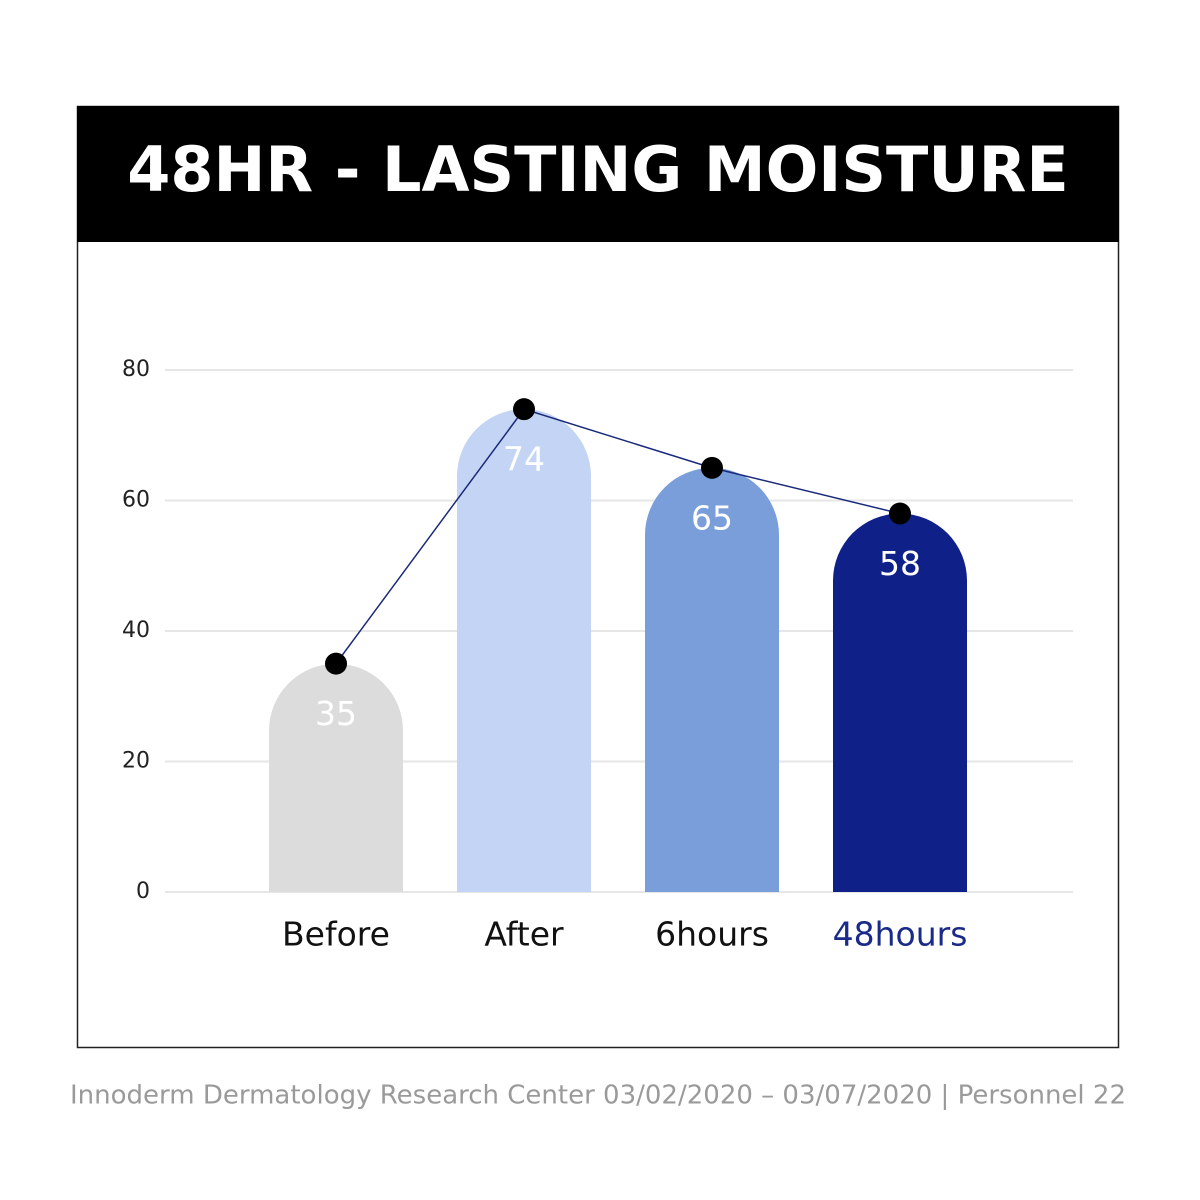  I want to click on trend-line, so click(618, 536).